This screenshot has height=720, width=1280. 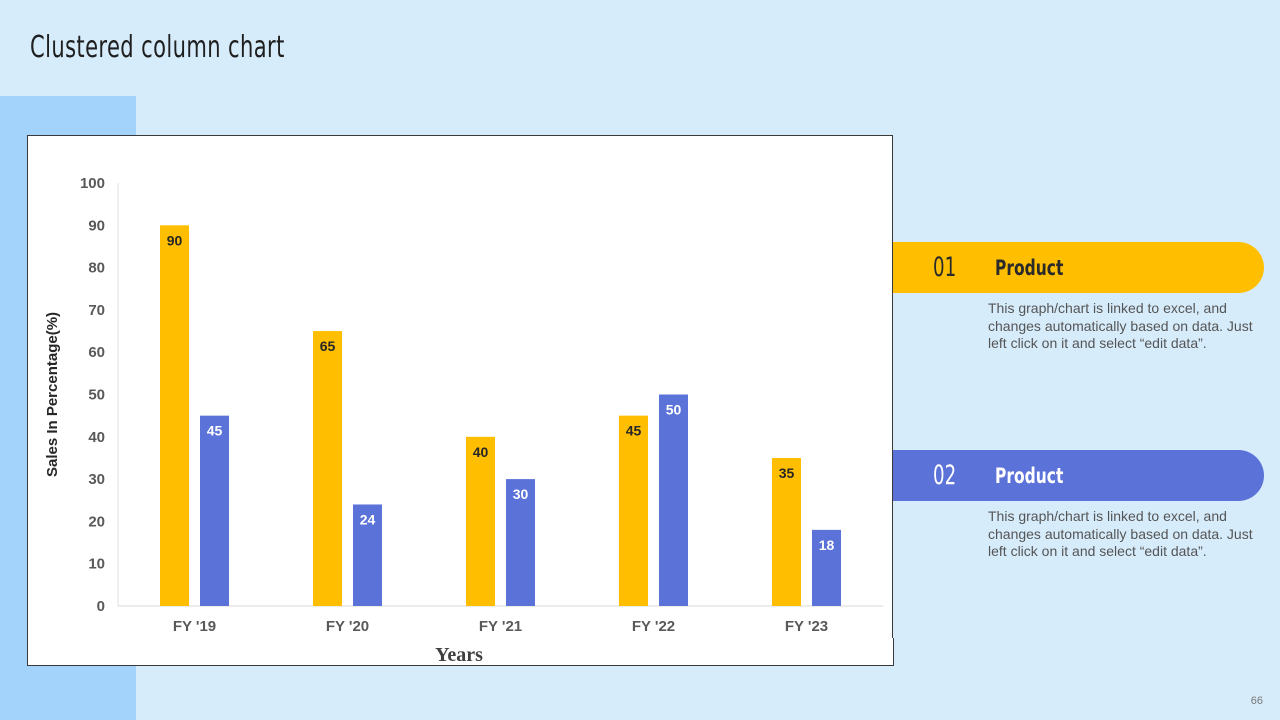 What do you see at coordinates (96, 479) in the screenshot?
I see `y-tick-label: 30` at bounding box center [96, 479].